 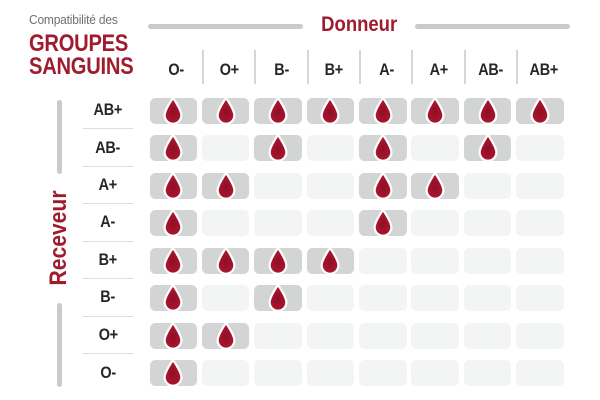 I want to click on cell-bneg-from-bneg, so click(x=278, y=298).